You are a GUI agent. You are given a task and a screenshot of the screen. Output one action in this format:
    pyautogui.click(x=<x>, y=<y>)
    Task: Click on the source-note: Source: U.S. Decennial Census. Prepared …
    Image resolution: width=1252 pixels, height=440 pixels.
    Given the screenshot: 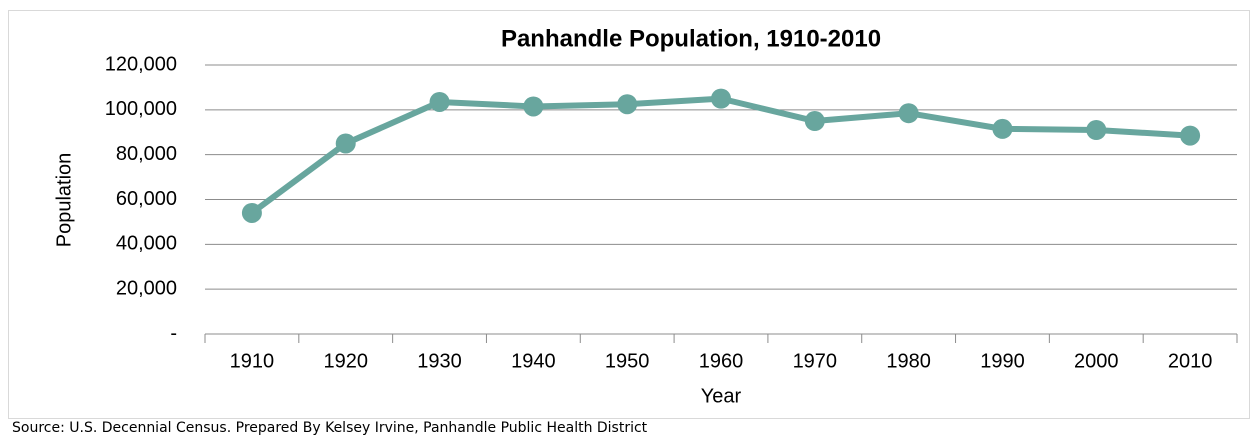 What is the action you would take?
    pyautogui.click(x=330, y=428)
    